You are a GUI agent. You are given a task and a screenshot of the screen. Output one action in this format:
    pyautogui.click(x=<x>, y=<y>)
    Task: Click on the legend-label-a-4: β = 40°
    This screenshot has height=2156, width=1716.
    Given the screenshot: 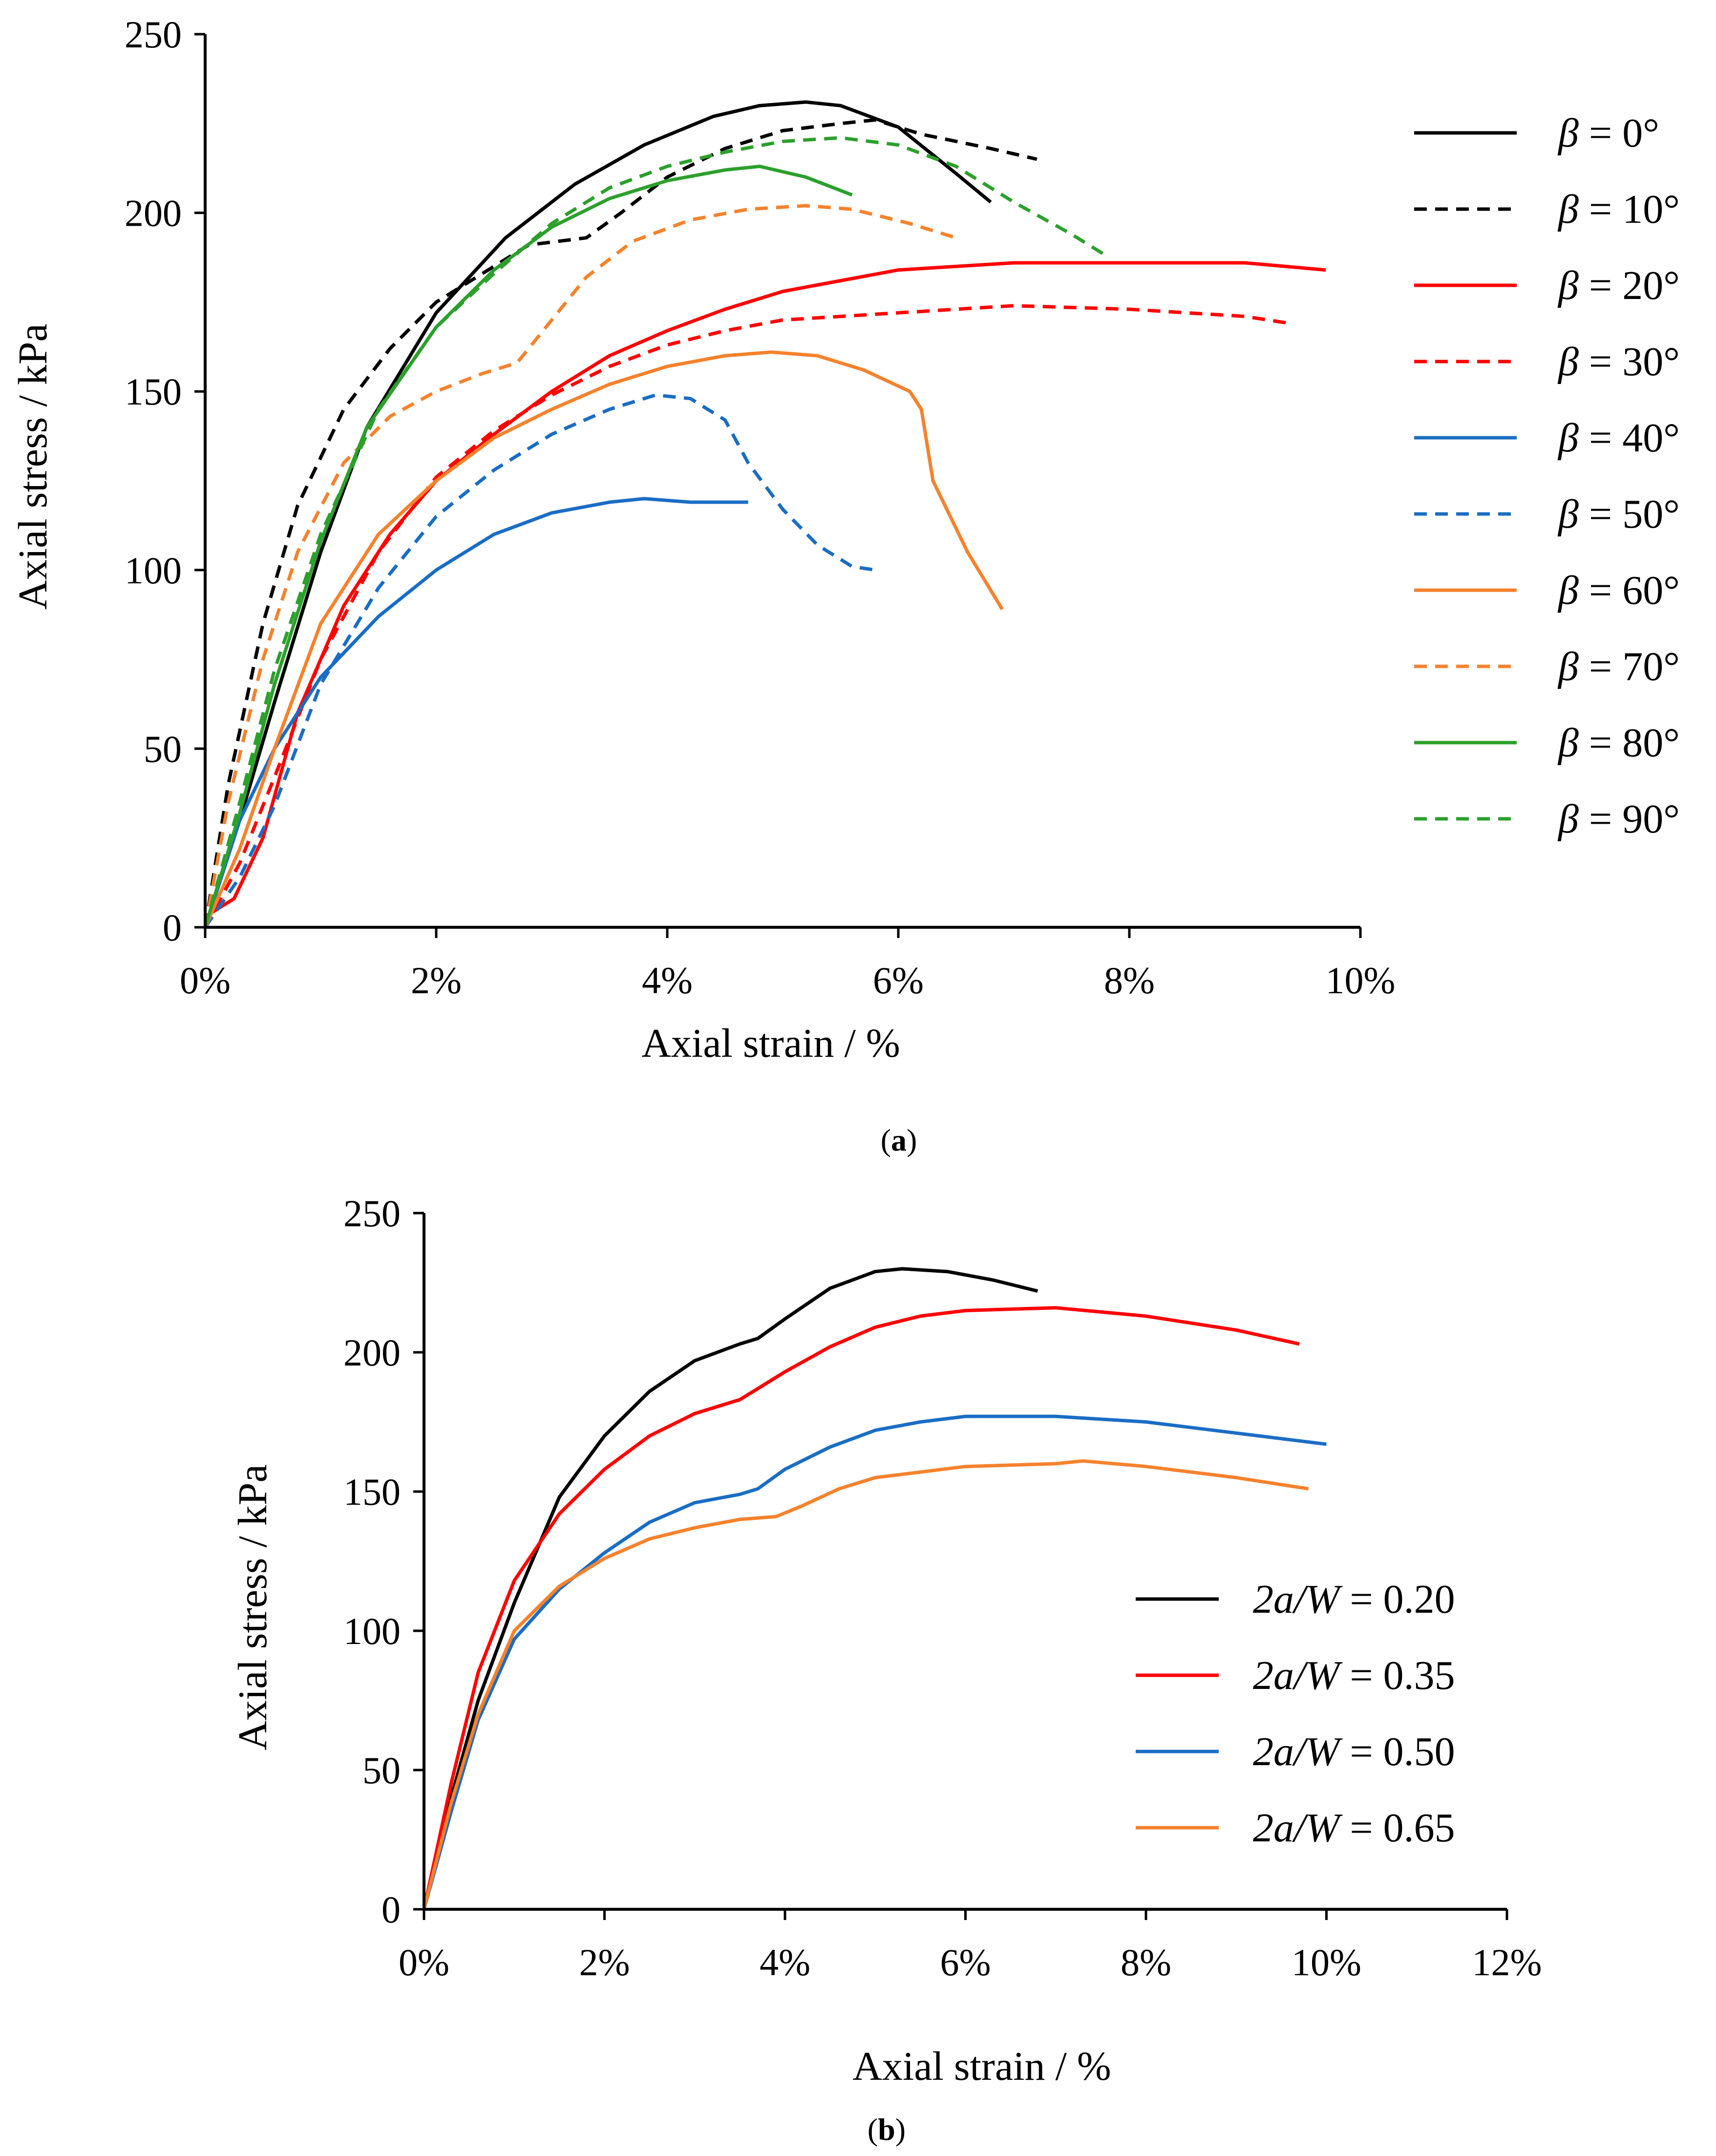 What is the action you would take?
    pyautogui.click(x=1618, y=438)
    